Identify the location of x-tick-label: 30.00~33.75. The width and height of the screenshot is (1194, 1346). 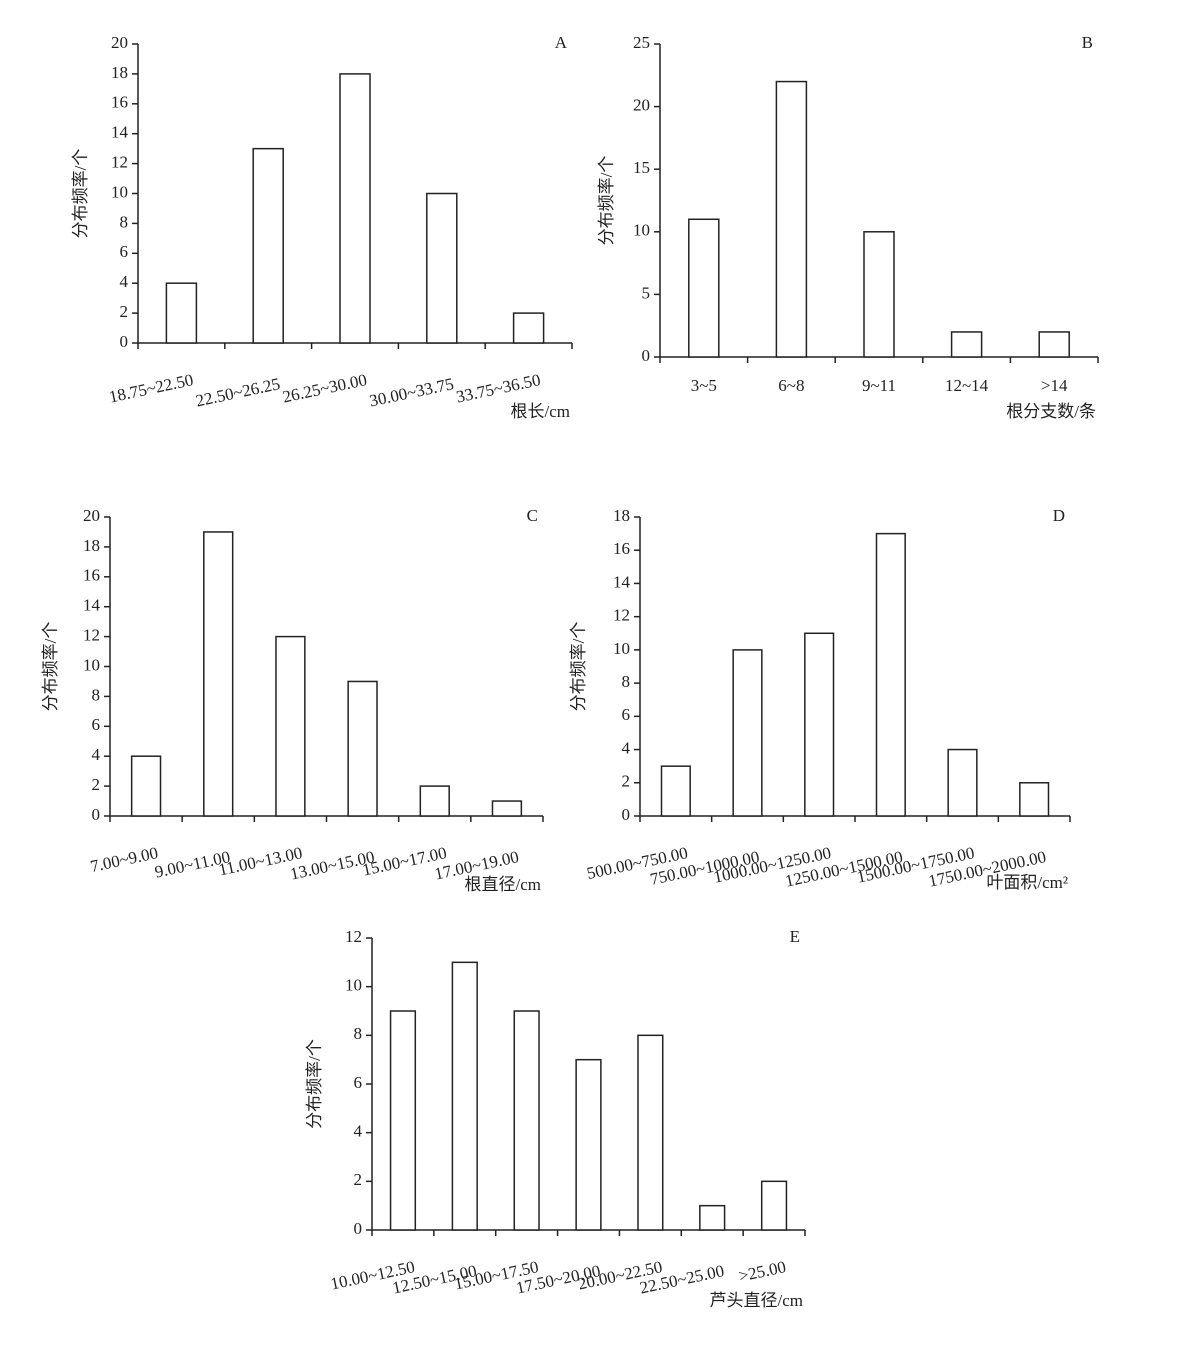
(412, 392).